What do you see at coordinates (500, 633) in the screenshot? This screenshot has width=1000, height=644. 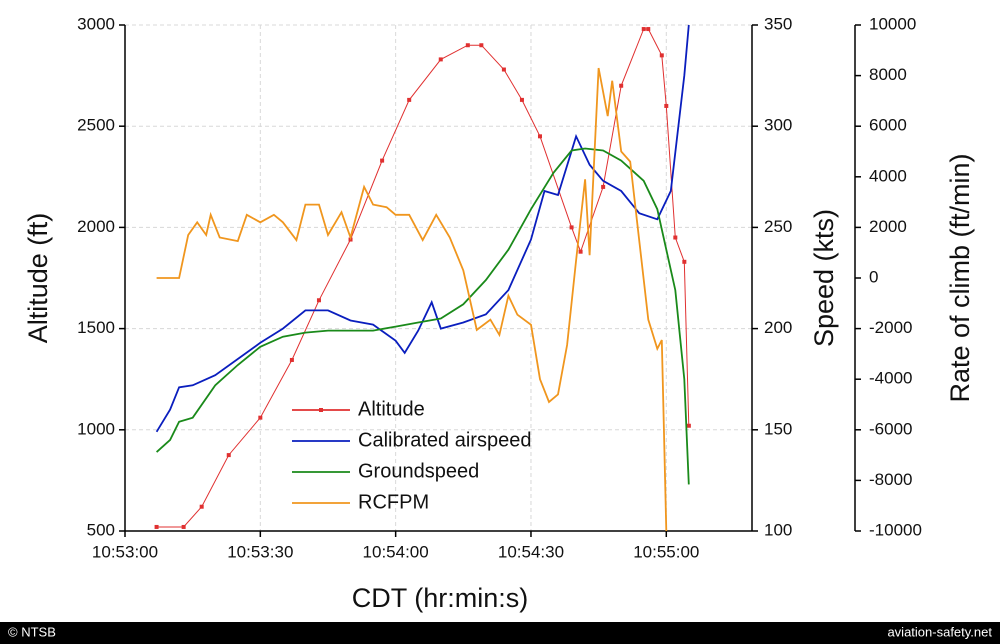 I see `footer-bar` at bounding box center [500, 633].